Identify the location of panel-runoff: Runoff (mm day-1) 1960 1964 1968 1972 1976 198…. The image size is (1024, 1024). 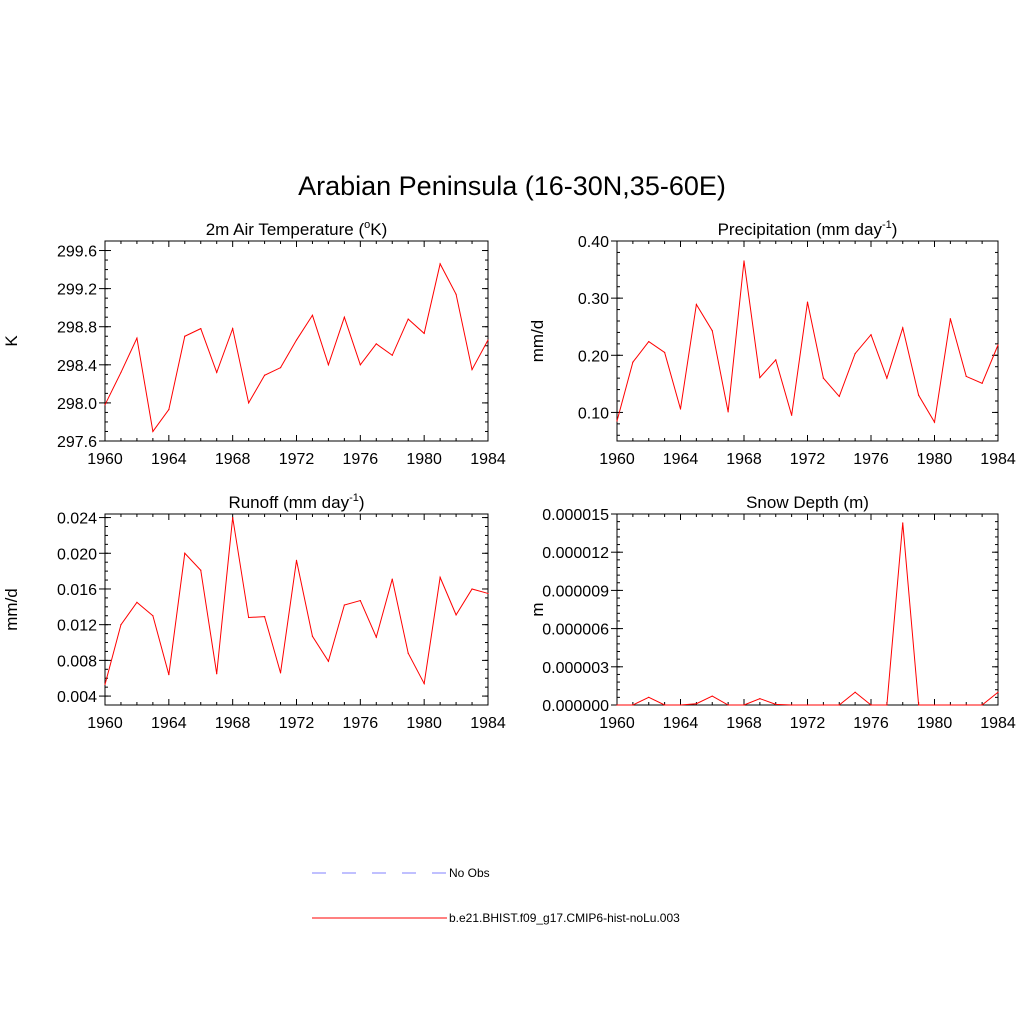
(254, 612).